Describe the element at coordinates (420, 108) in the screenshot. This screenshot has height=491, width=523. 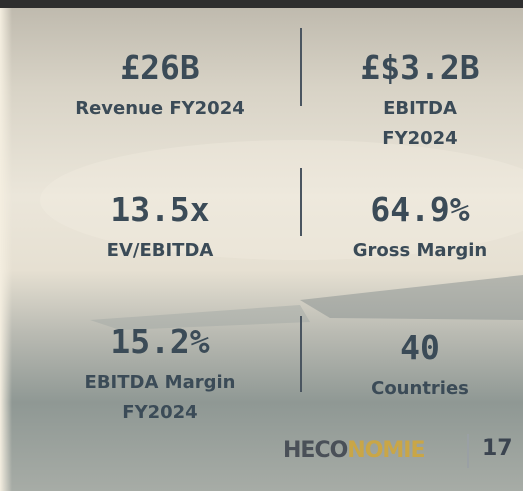
I see `metric-label: EBITDA` at that location.